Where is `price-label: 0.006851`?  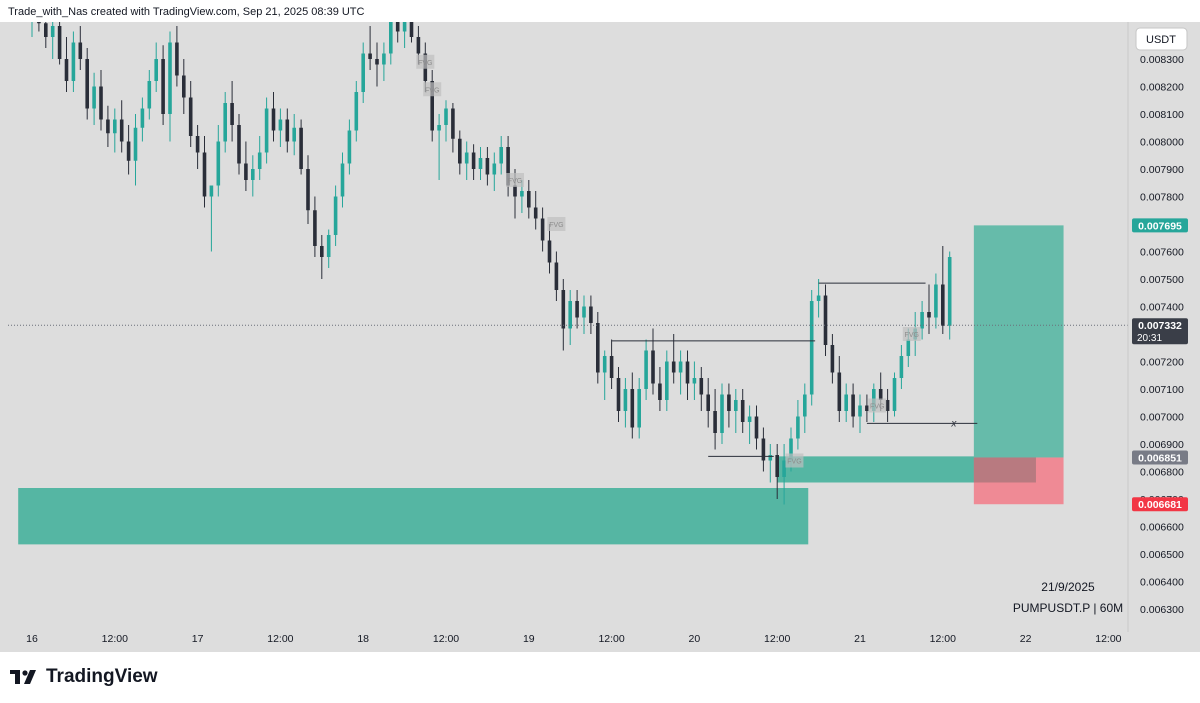 price-label: 0.006851 is located at coordinates (1160, 458).